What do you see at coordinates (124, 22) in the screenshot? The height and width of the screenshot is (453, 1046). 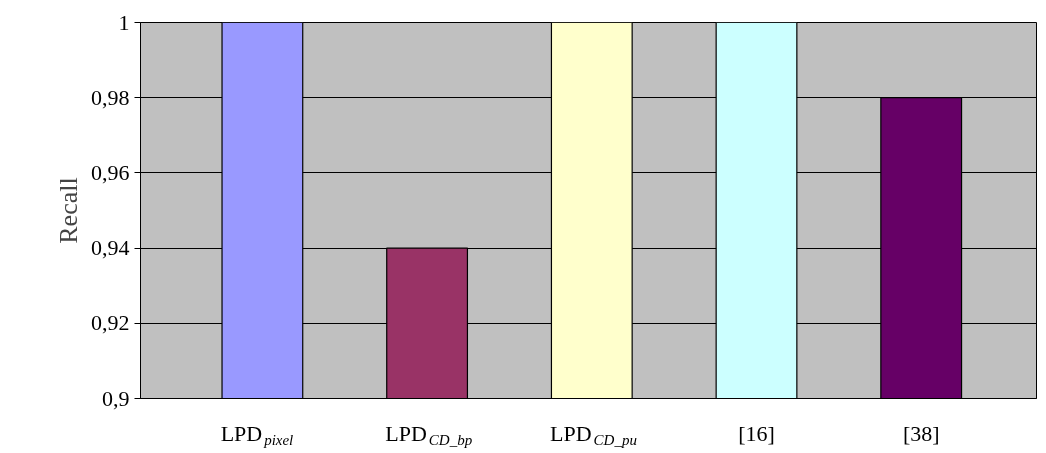 I see `y-tick-label: 1` at bounding box center [124, 22].